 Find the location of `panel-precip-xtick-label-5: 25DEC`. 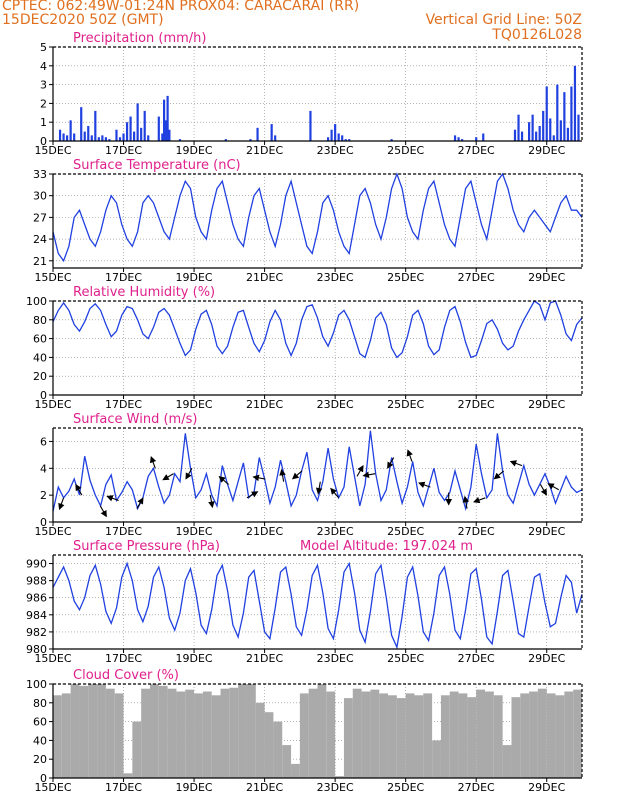

panel-precip-xtick-label-5: 25DEC is located at coordinates (405, 150).